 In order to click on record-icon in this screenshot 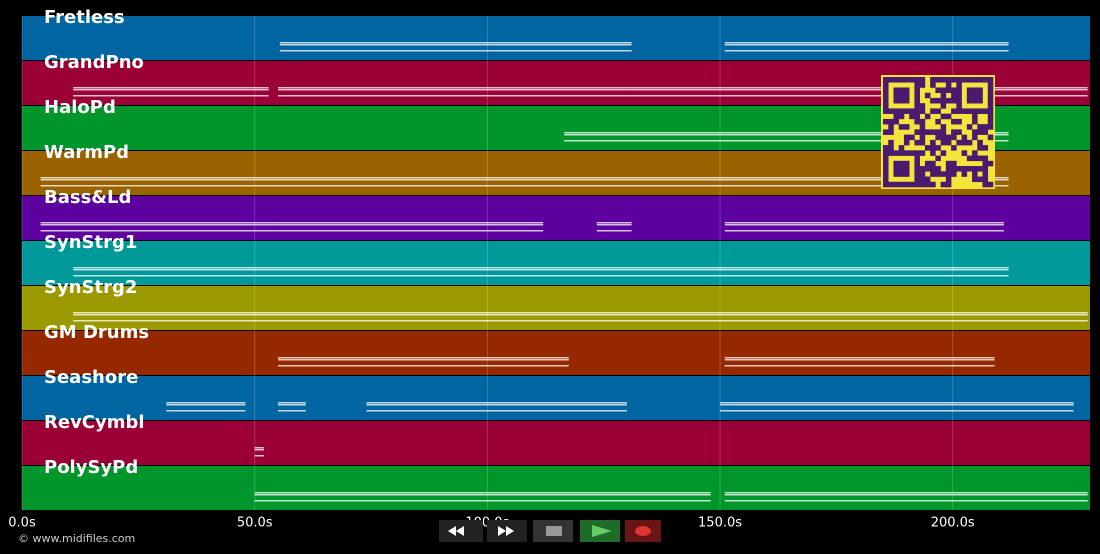, I will do `click(643, 531)`.